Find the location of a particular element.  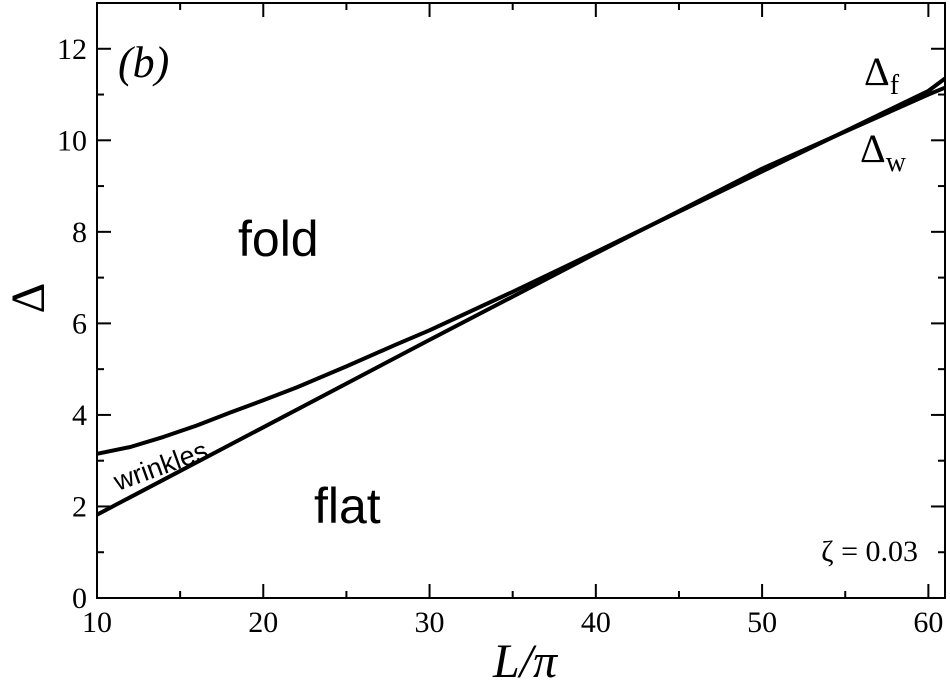

y-tick-label: 2 is located at coordinates (79, 506).